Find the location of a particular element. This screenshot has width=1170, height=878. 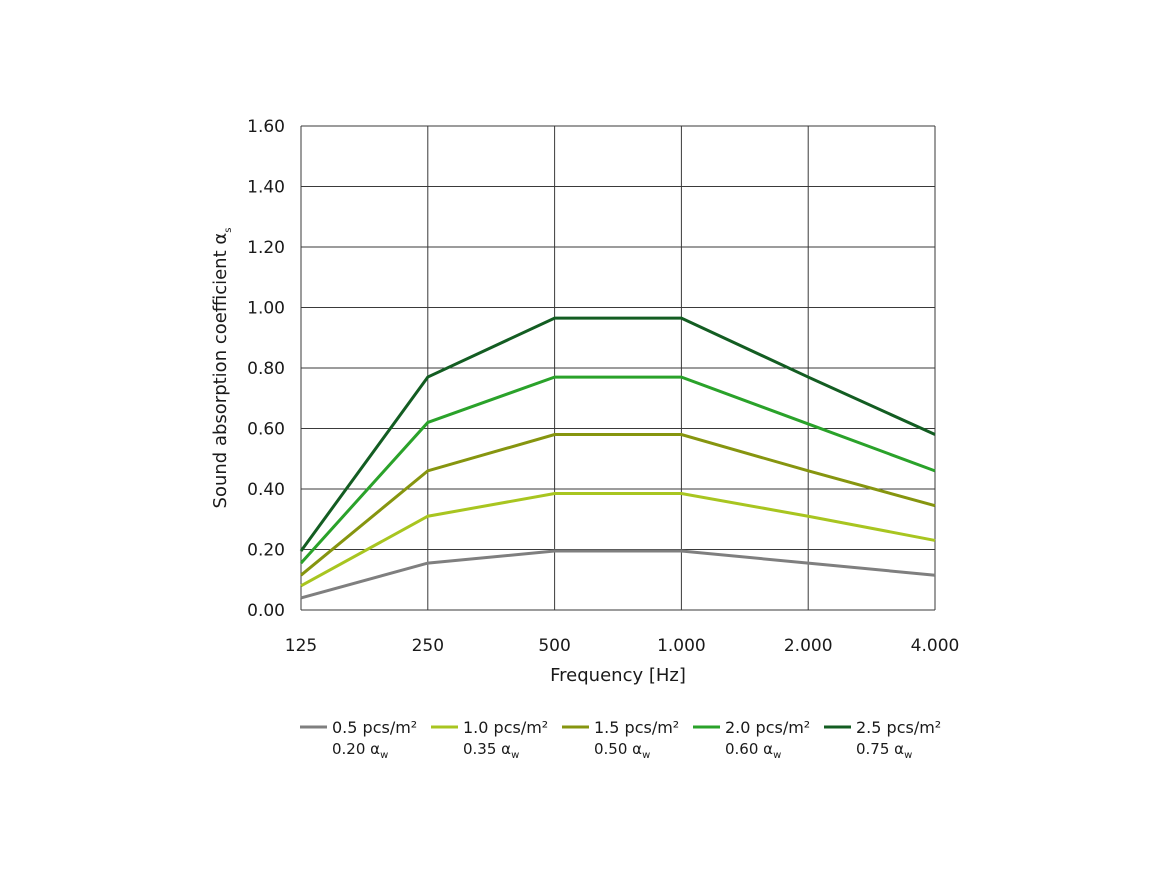

x-tick-label: 500 is located at coordinates (554, 646).